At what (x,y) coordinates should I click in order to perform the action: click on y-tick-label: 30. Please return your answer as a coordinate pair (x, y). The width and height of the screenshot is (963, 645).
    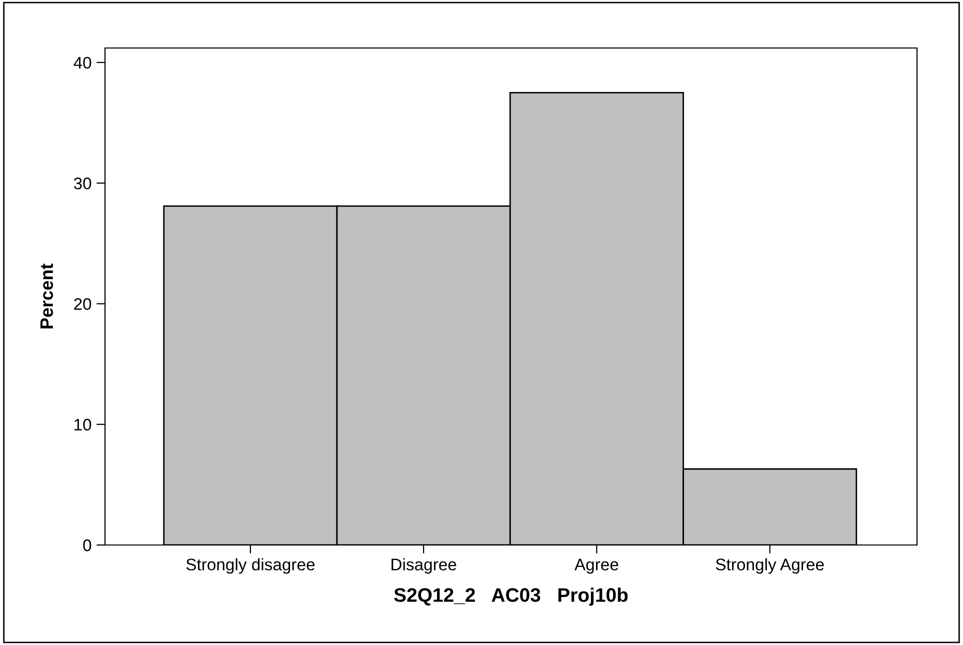
    Looking at the image, I should click on (83, 184).